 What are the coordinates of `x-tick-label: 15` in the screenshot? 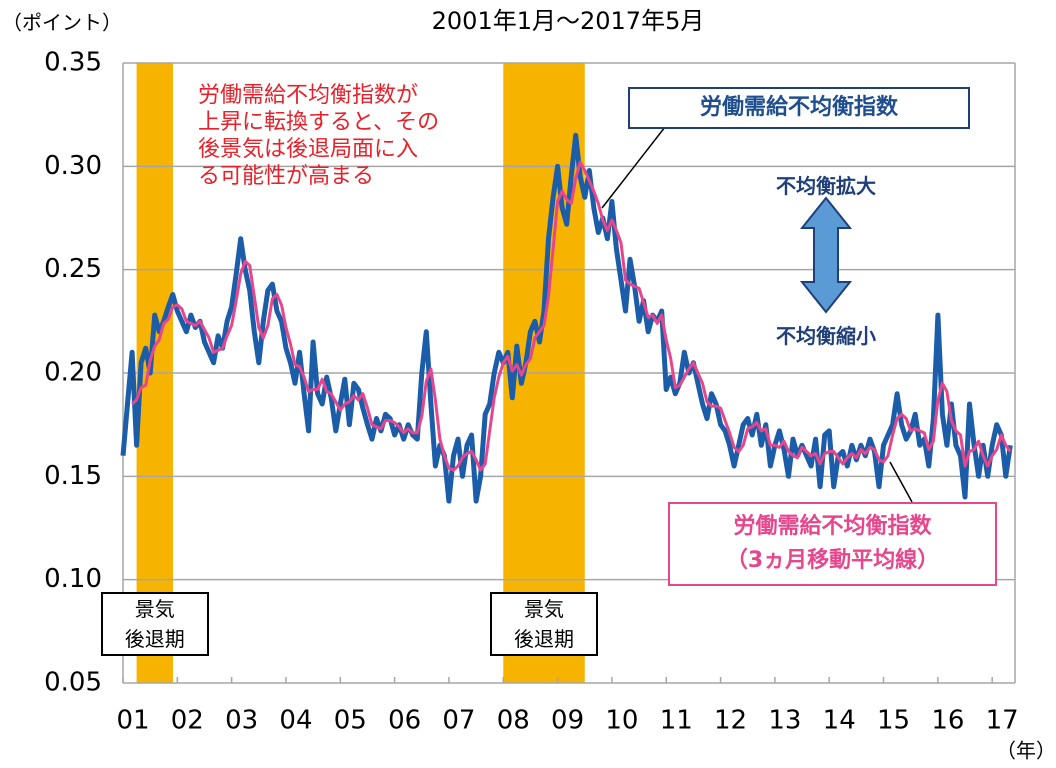 It's located at (893, 721).